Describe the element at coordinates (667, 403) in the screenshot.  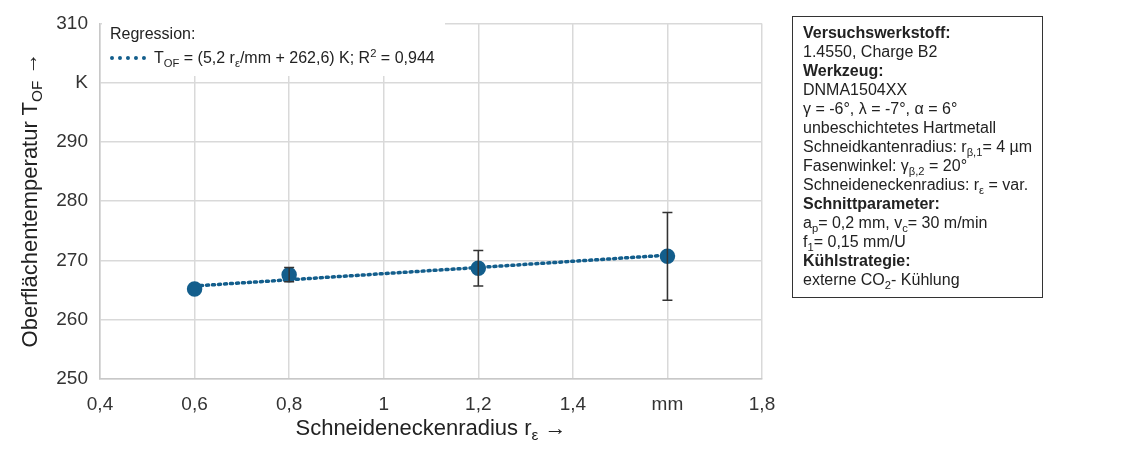
I see `x-tick-label: mm` at that location.